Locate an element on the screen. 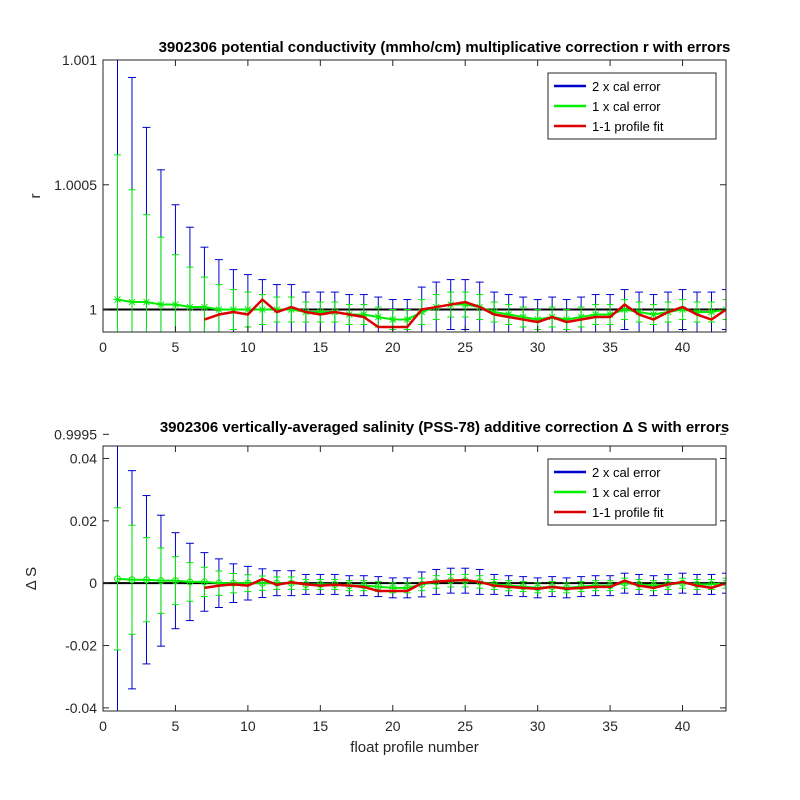 This screenshot has width=800, height=800. y-tick-label: 0 is located at coordinates (93, 583).